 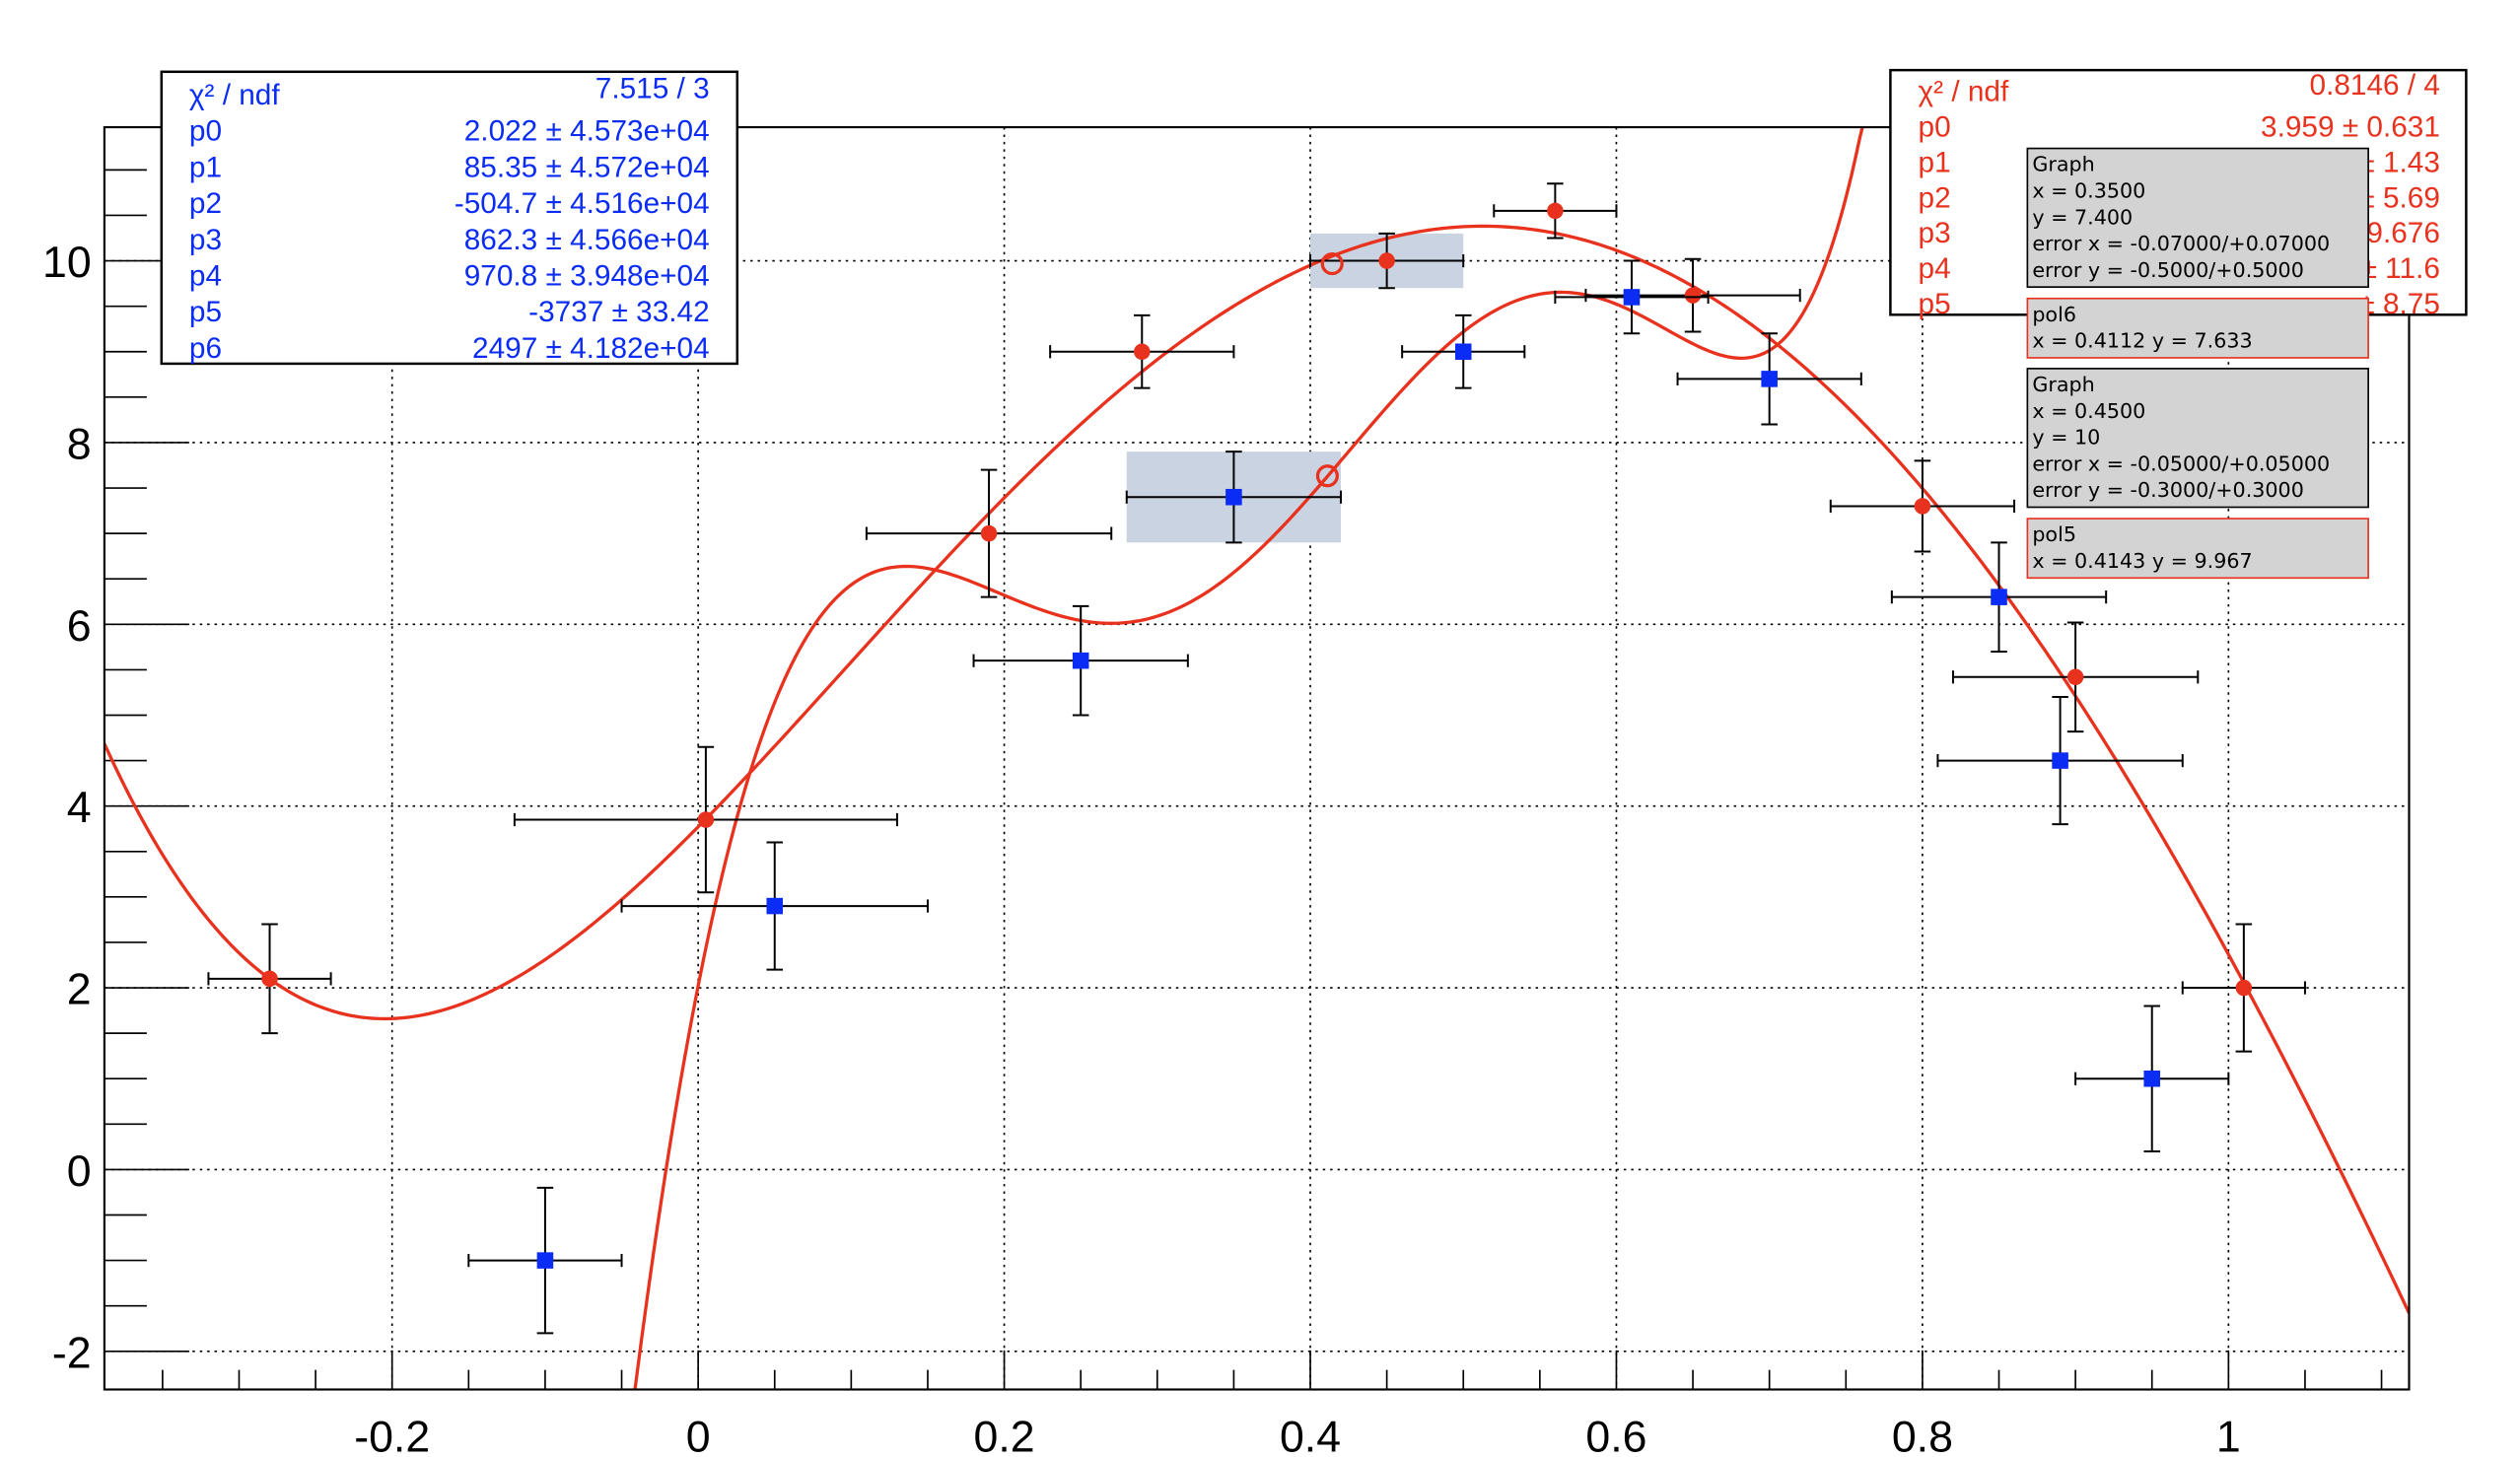 I want to click on stat-value: 9.676, so click(x=2403, y=233).